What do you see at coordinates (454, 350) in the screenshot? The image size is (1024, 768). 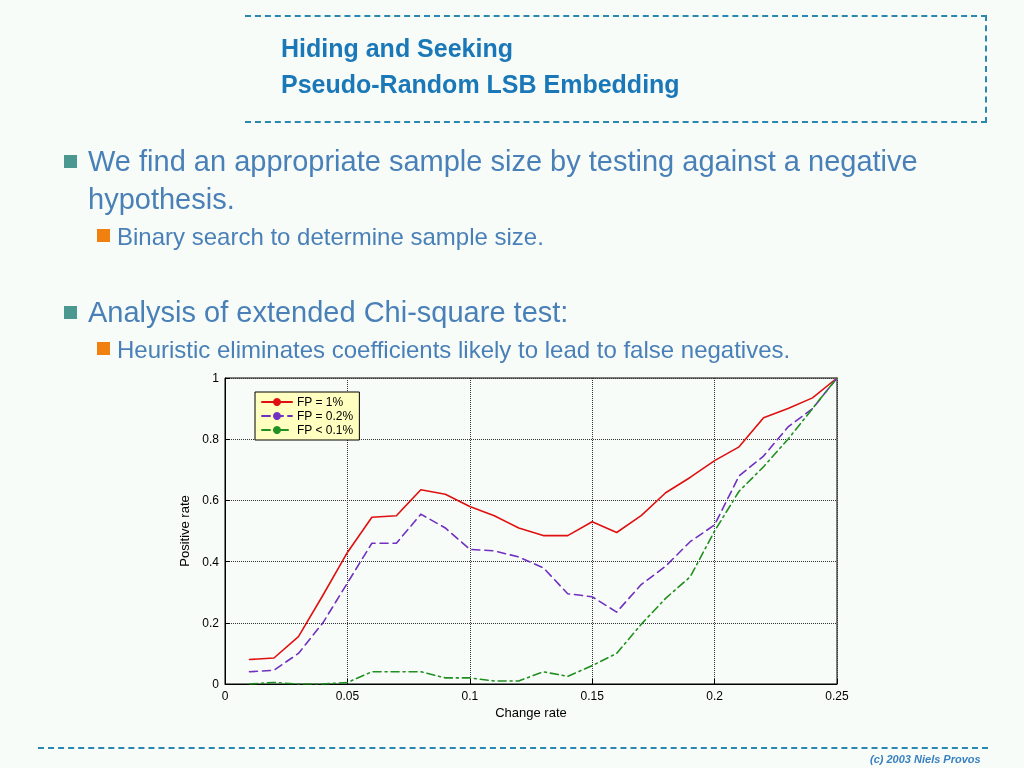 I see `text: Heuristic eliminates coefficients likely to lead to false negatives.` at bounding box center [454, 350].